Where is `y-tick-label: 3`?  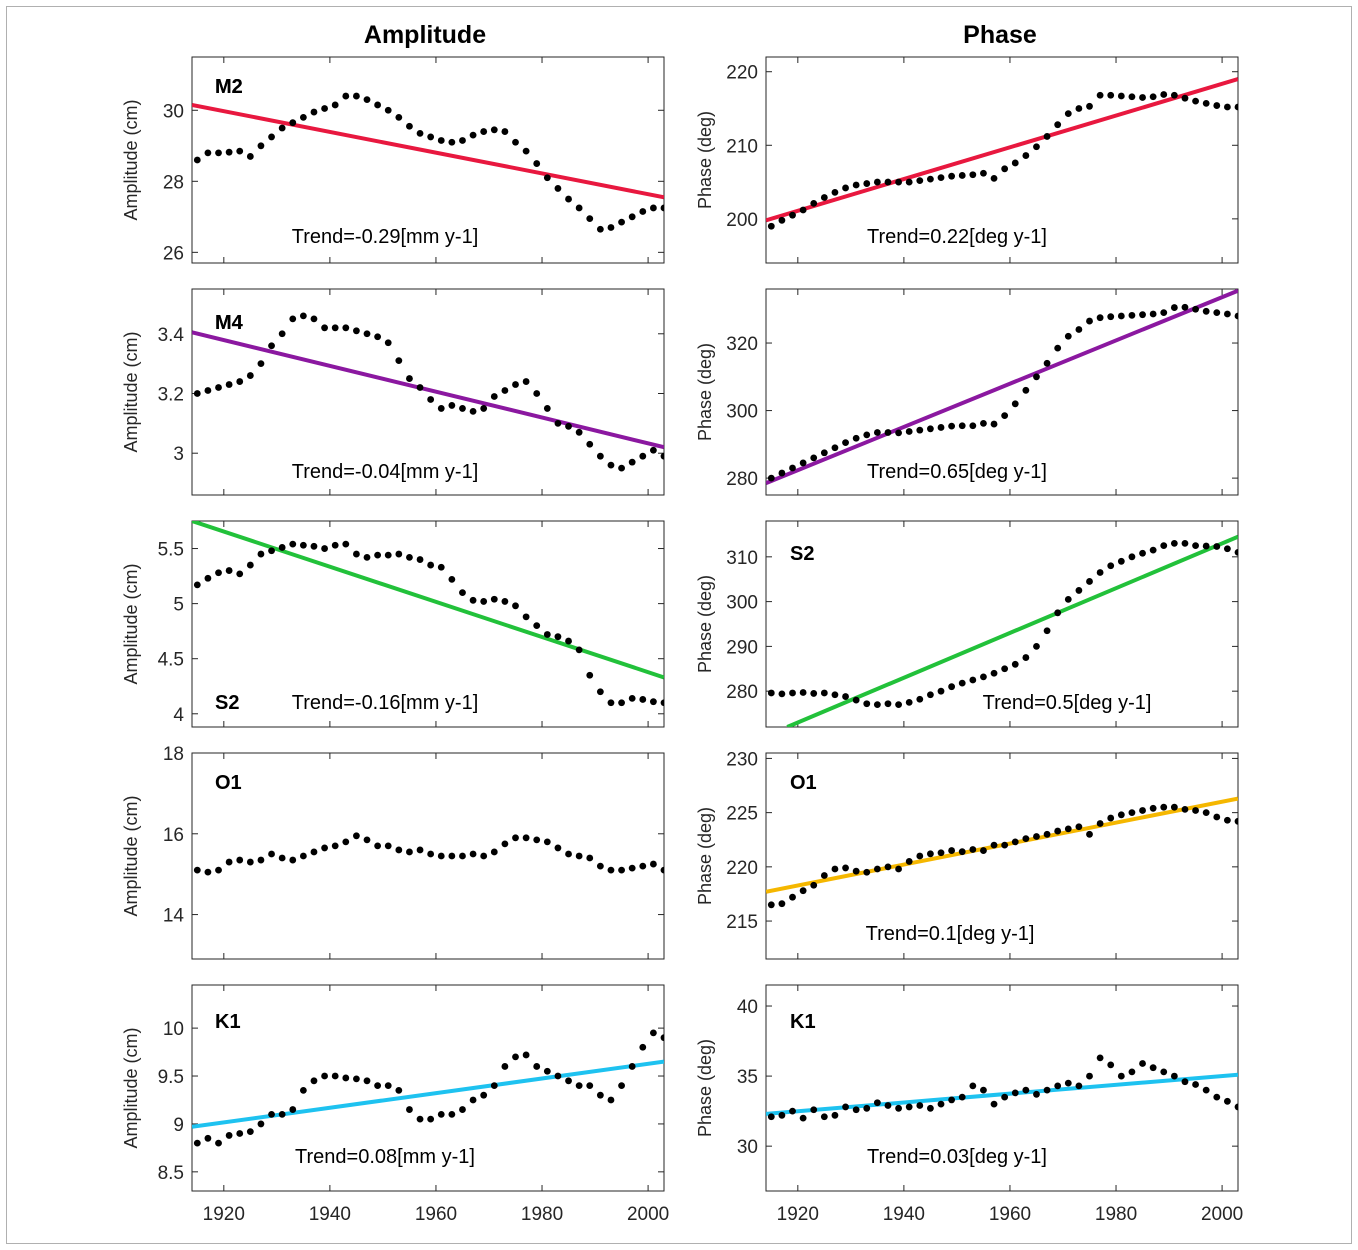 y-tick-label: 3 is located at coordinates (178, 454).